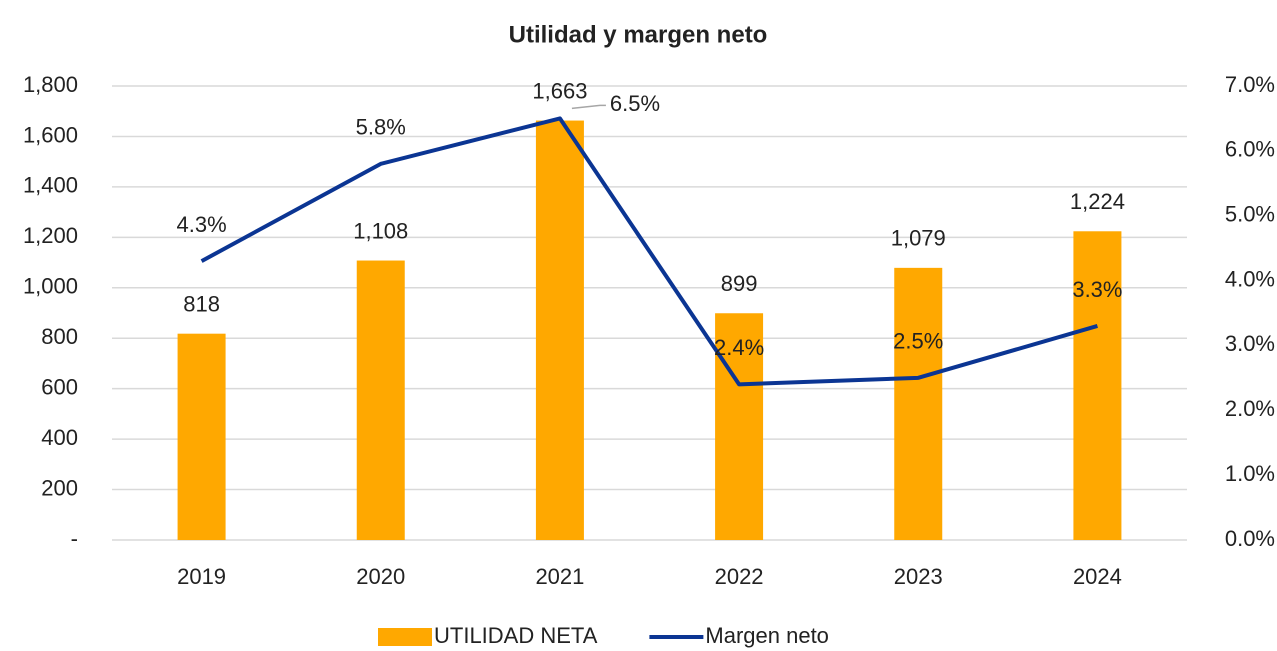  I want to click on y-tick-label: 1,200, so click(50, 235).